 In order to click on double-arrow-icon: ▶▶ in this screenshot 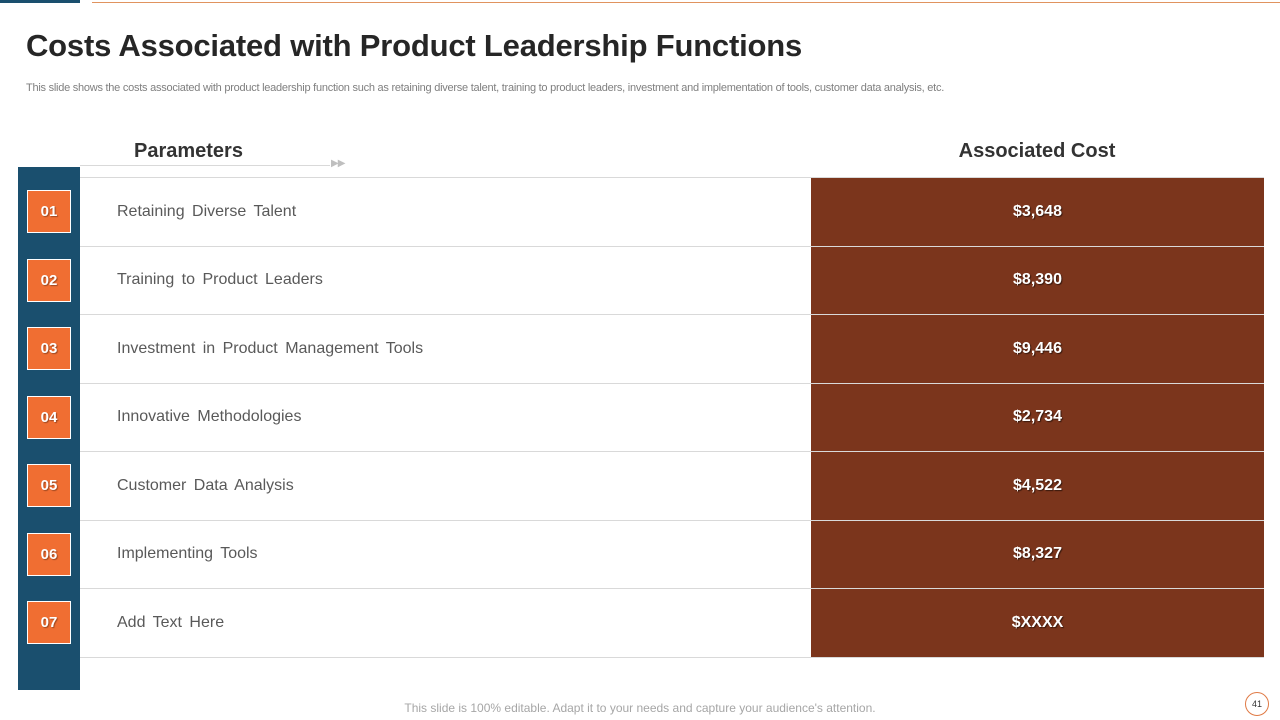, I will do `click(338, 163)`.